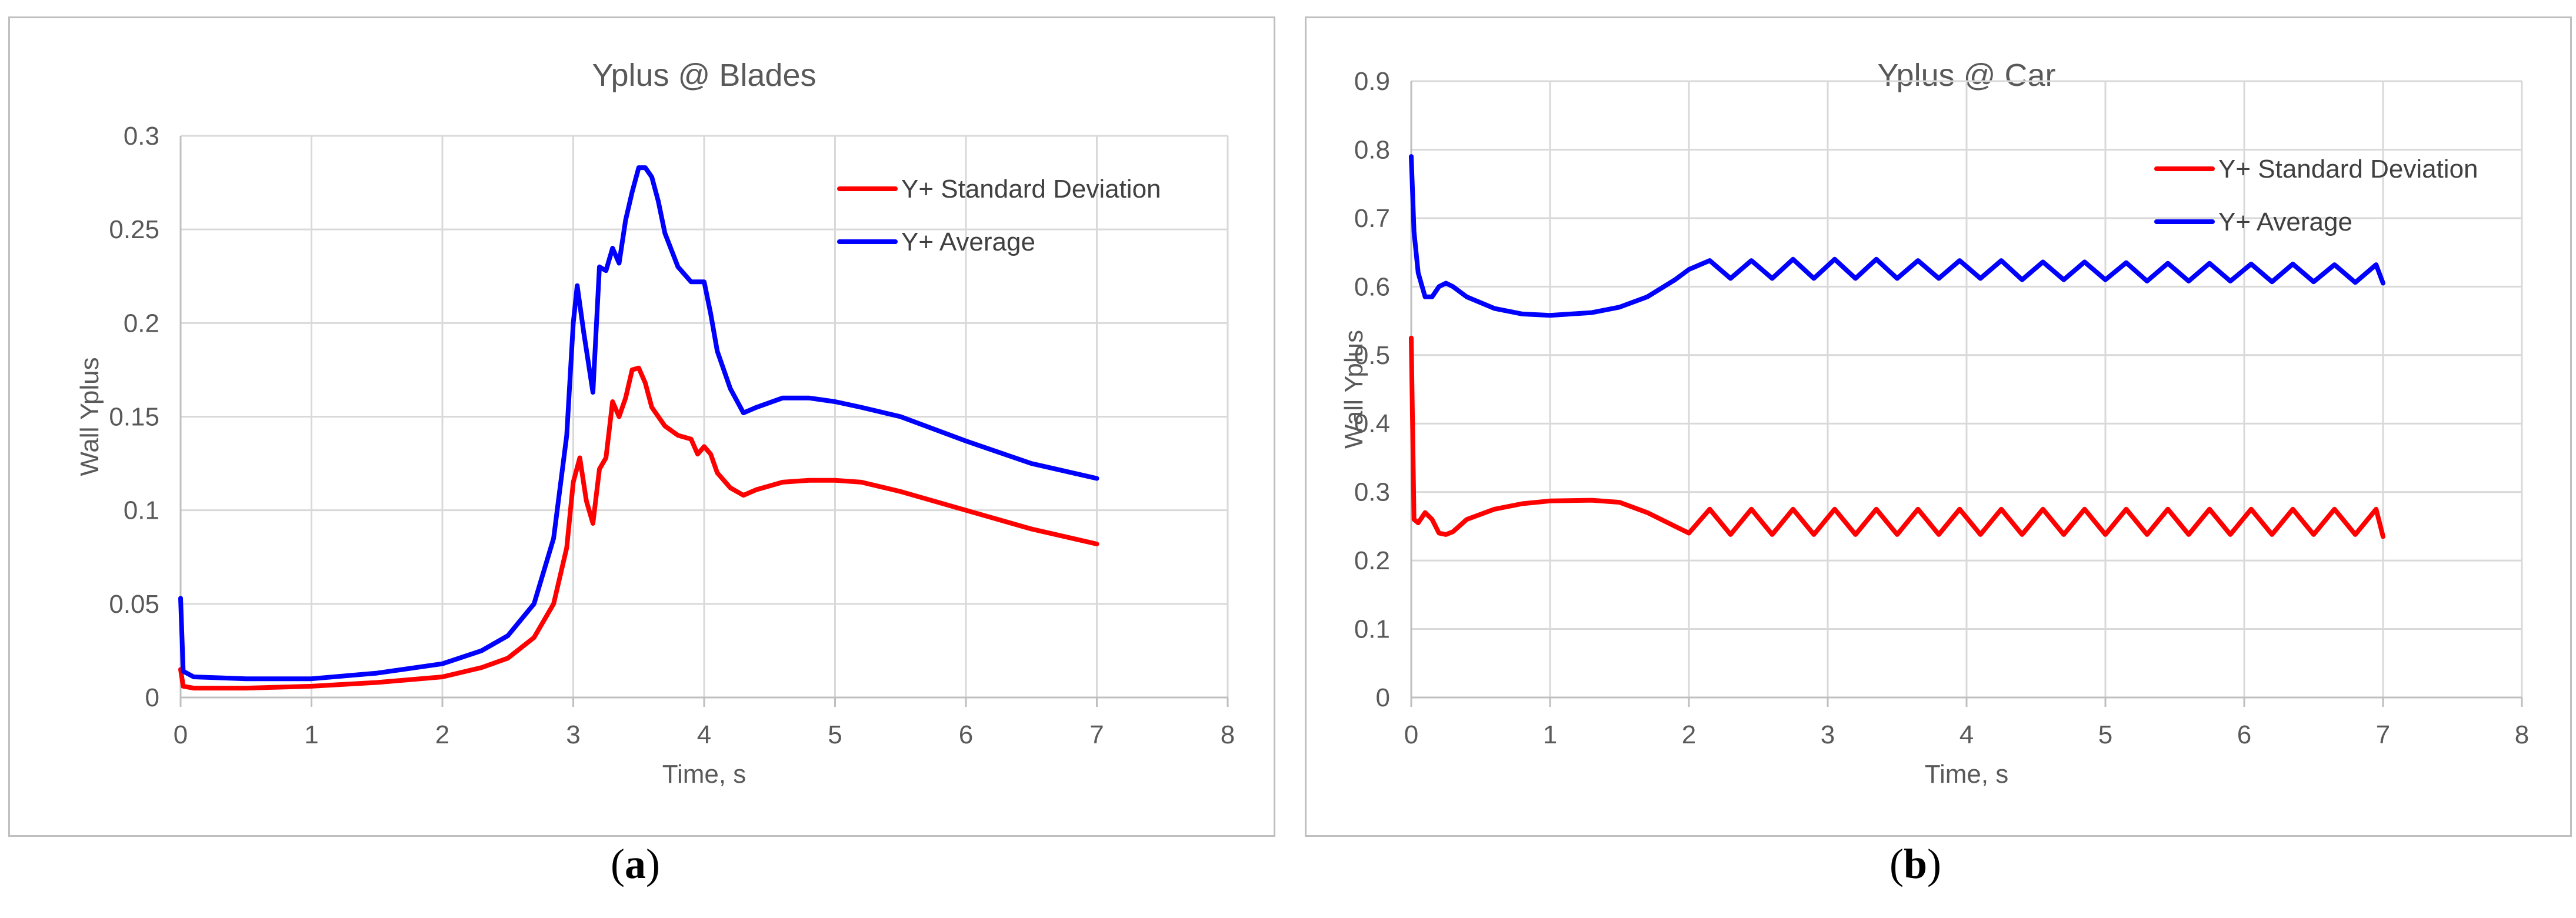  Describe the element at coordinates (134, 417) in the screenshot. I see `y-tick-label: 0.15` at that location.